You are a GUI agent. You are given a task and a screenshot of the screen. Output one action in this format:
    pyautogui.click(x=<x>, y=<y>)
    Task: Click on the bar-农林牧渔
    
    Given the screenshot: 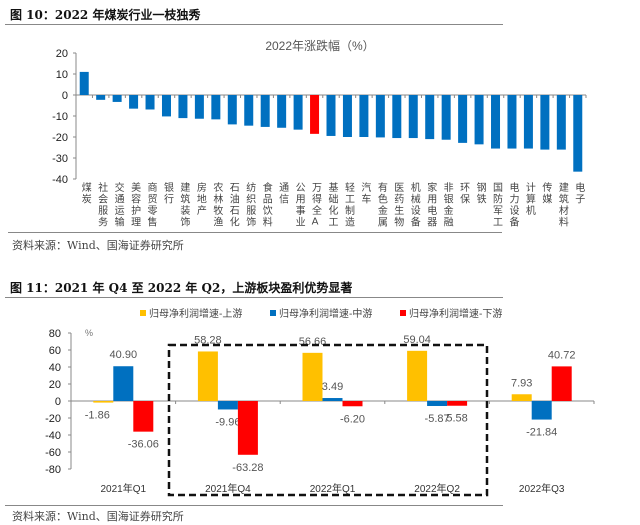 What is the action you would take?
    pyautogui.click(x=216, y=107)
    